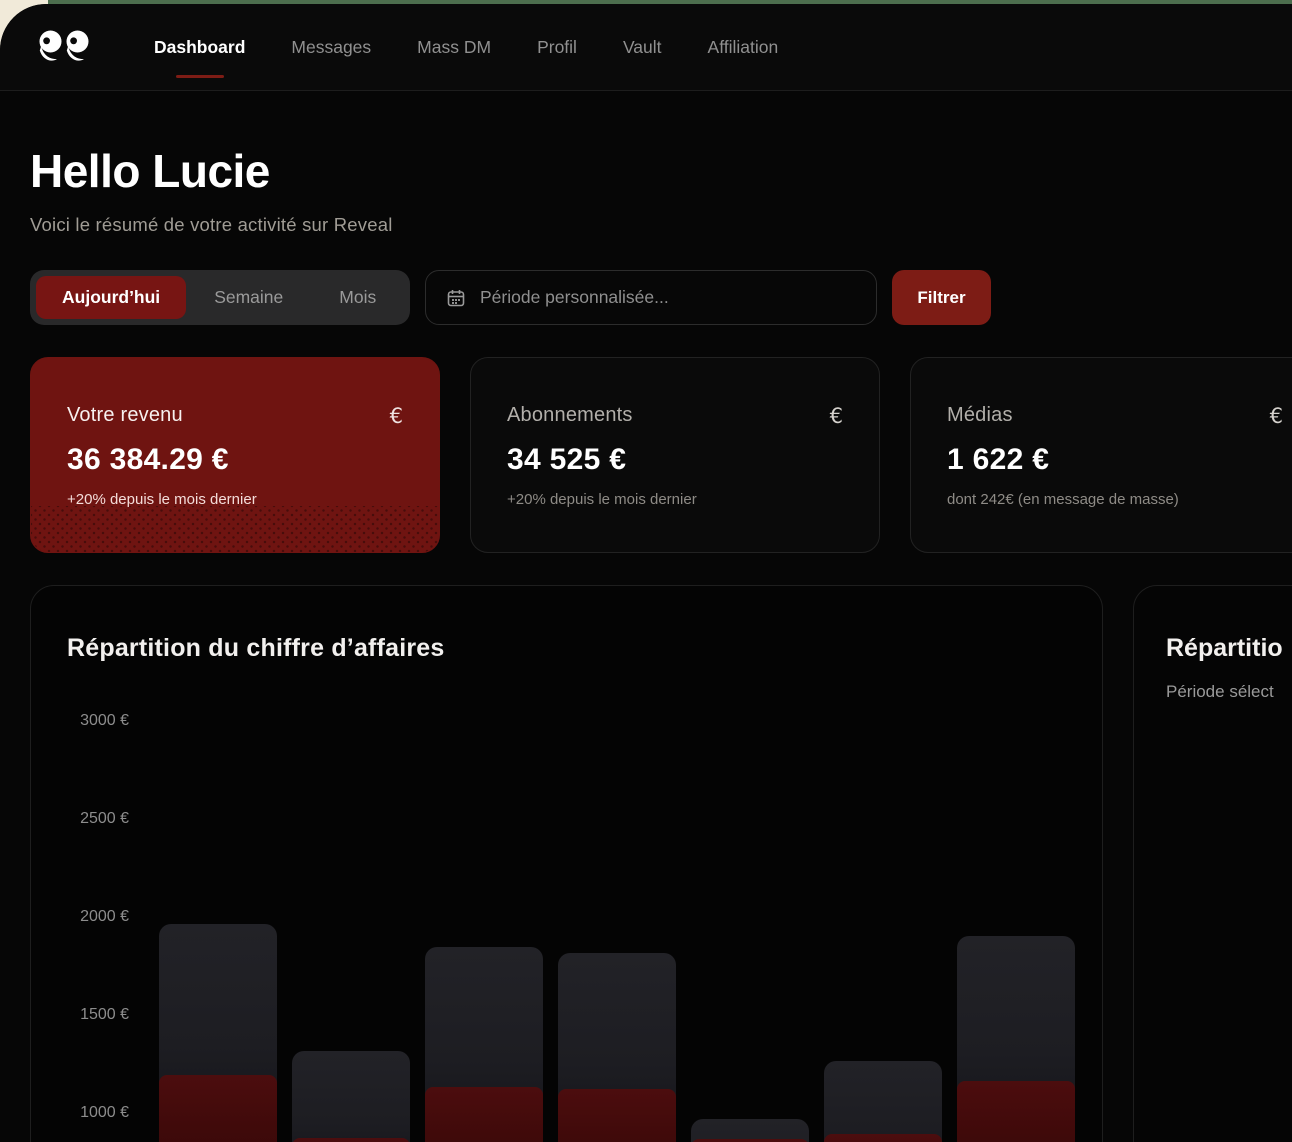 The height and width of the screenshot is (1142, 1292). What do you see at coordinates (1224, 648) in the screenshot?
I see `side-card-title: Répartitio` at bounding box center [1224, 648].